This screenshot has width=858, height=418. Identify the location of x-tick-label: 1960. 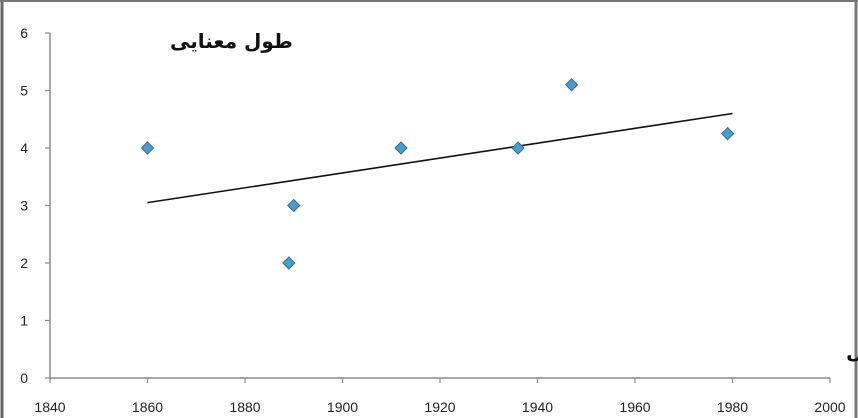
(634, 407).